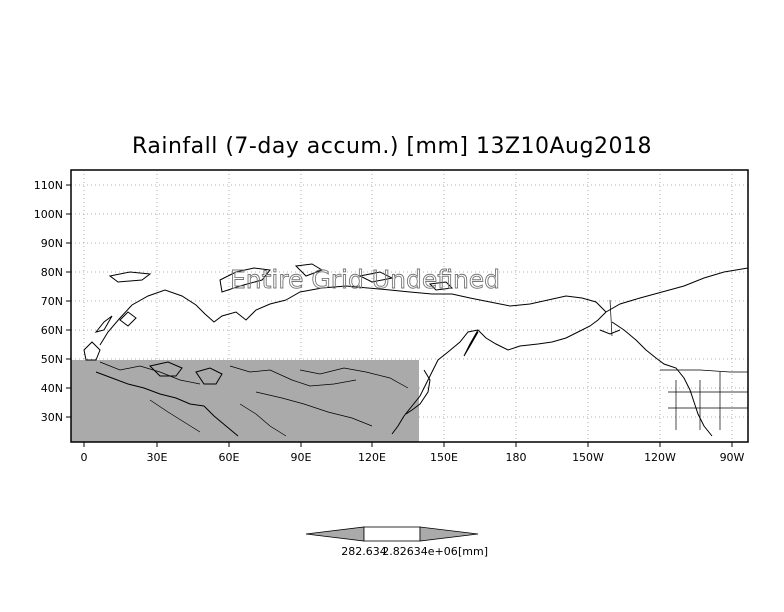 The width and height of the screenshot is (784, 612). What do you see at coordinates (335, 534) in the screenshot?
I see `colorbar-left-arrow` at bounding box center [335, 534].